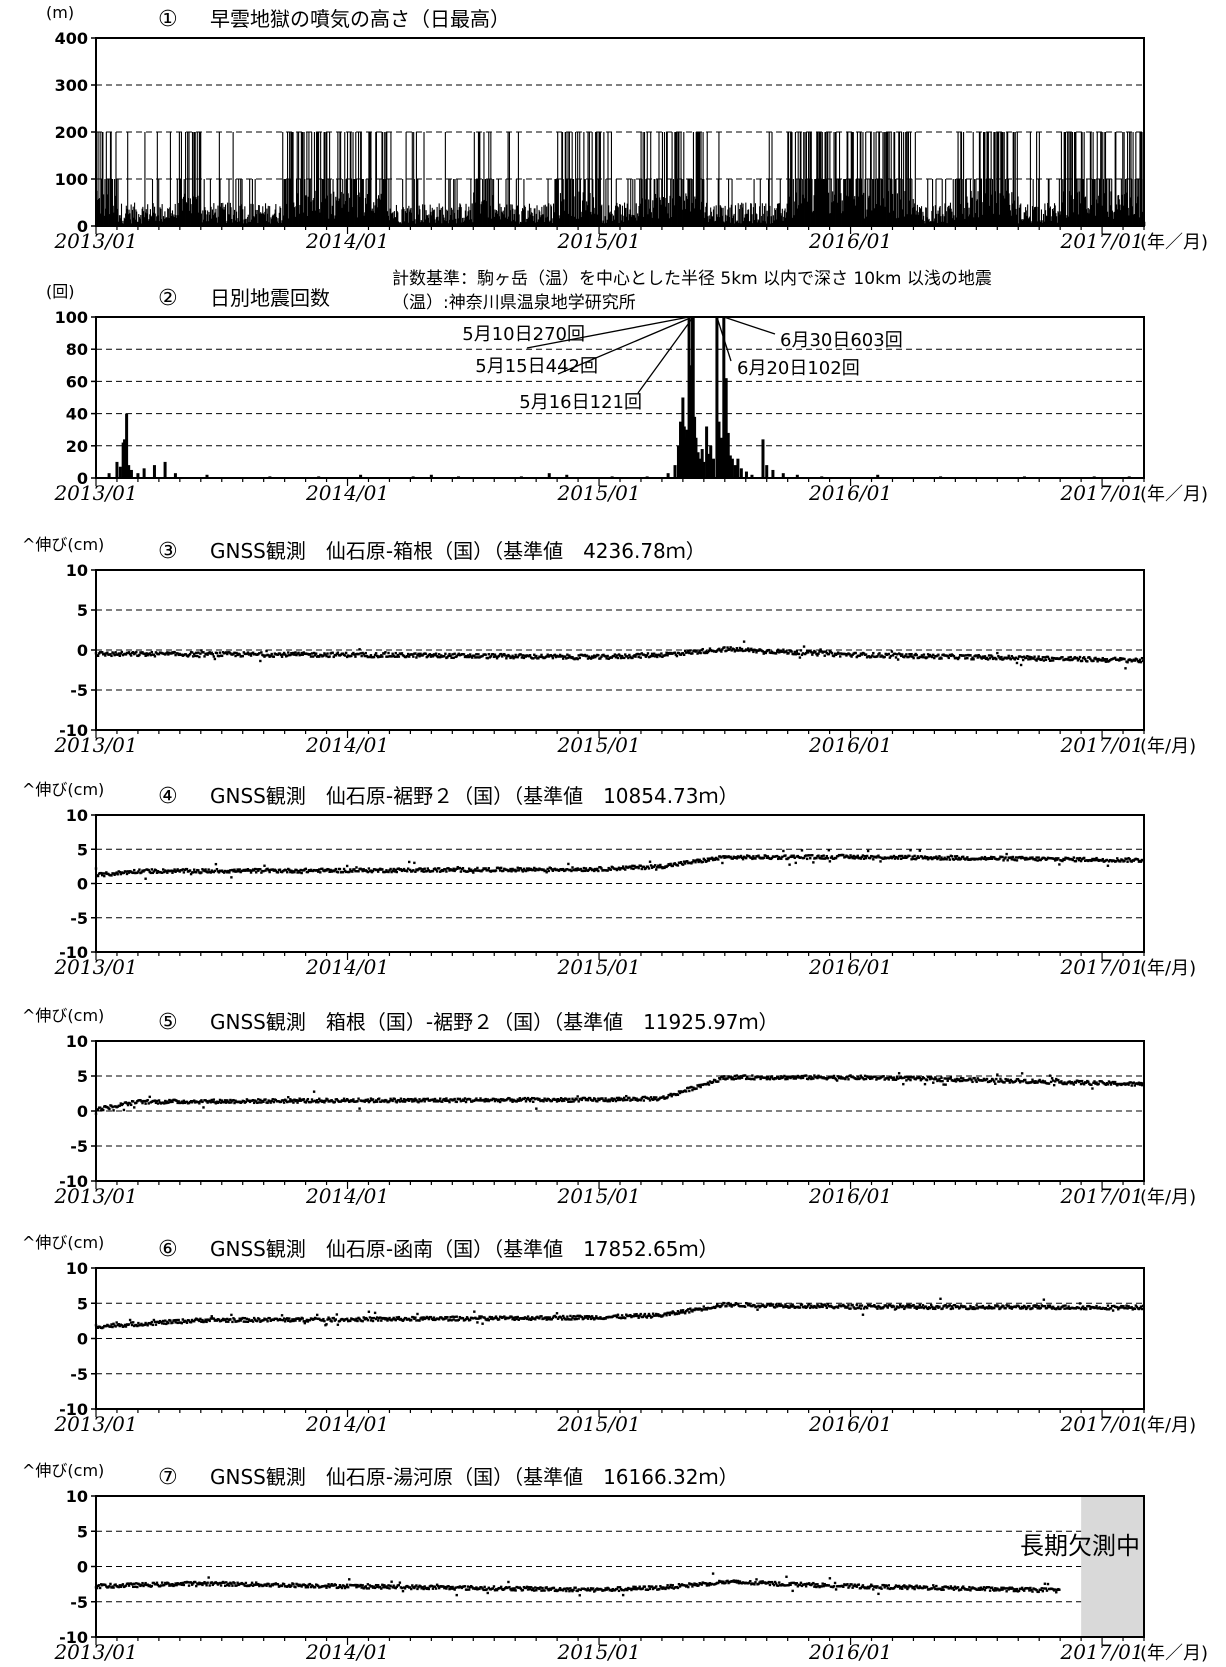 This screenshot has height=1667, width=1226. I want to click on panel-title: 日別地震回数, so click(270, 298).